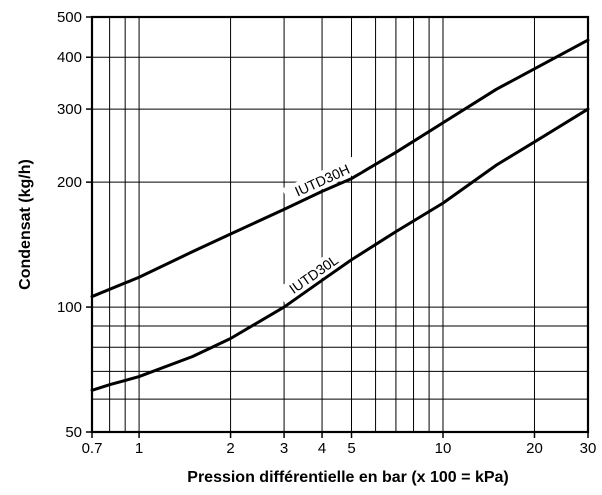 The image size is (602, 495). What do you see at coordinates (284, 448) in the screenshot?
I see `x-tick-label: 3` at bounding box center [284, 448].